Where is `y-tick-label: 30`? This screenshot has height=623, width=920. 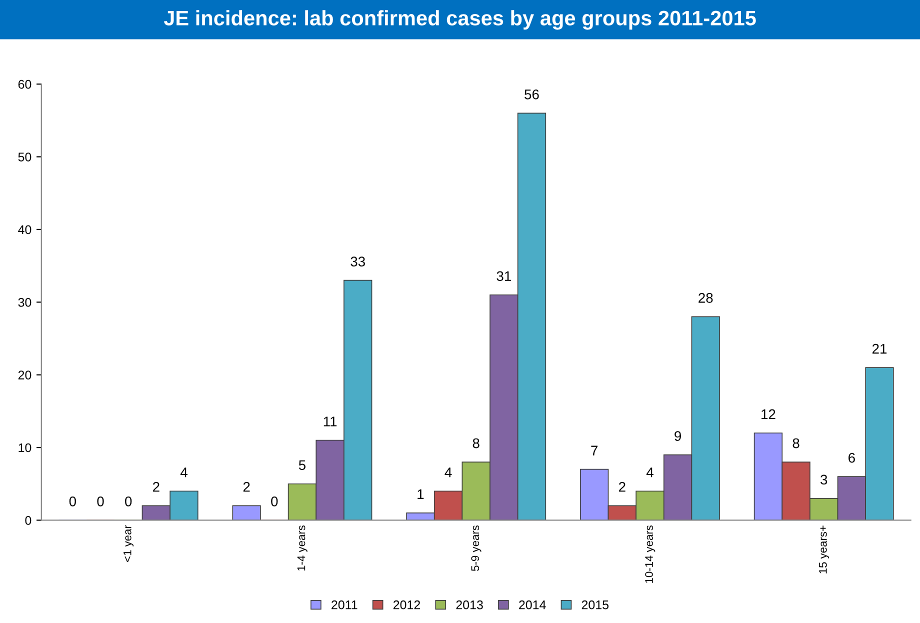 y-tick-label: 30 is located at coordinates (25, 302).